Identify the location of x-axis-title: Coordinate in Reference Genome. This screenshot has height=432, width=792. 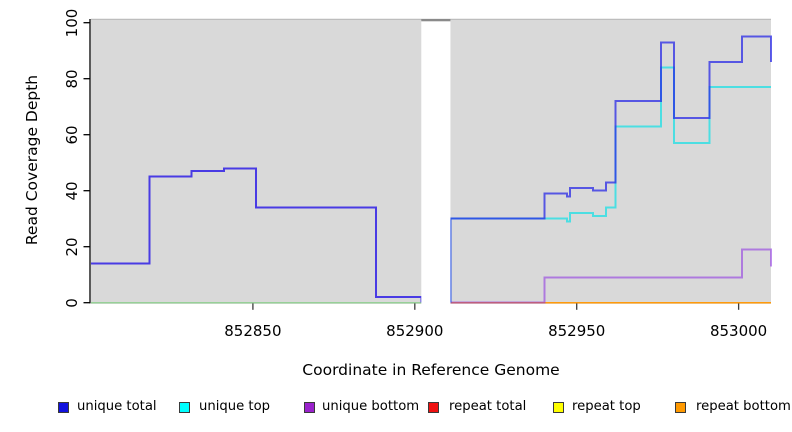
(431, 370).